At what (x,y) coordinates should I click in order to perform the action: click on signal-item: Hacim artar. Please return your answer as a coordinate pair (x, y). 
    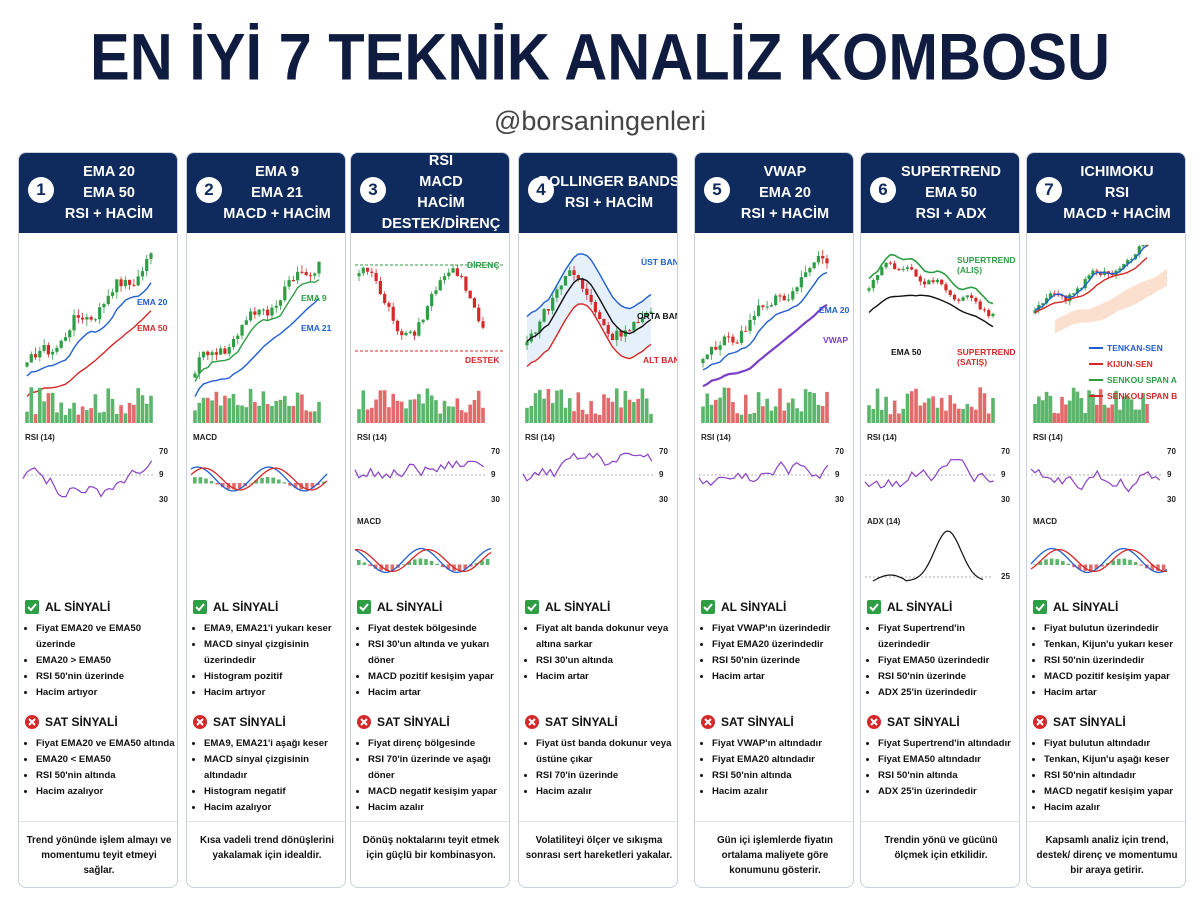
    Looking at the image, I should click on (781, 677).